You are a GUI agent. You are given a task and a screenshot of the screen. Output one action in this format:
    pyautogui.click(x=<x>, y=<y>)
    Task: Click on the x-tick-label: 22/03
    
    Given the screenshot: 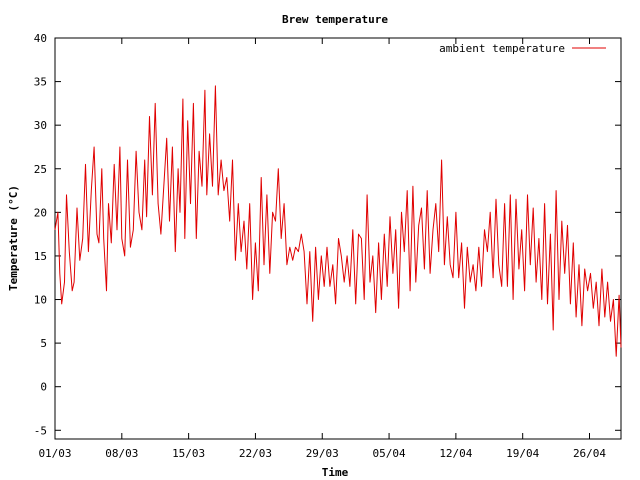 What is the action you would take?
    pyautogui.click(x=255, y=453)
    